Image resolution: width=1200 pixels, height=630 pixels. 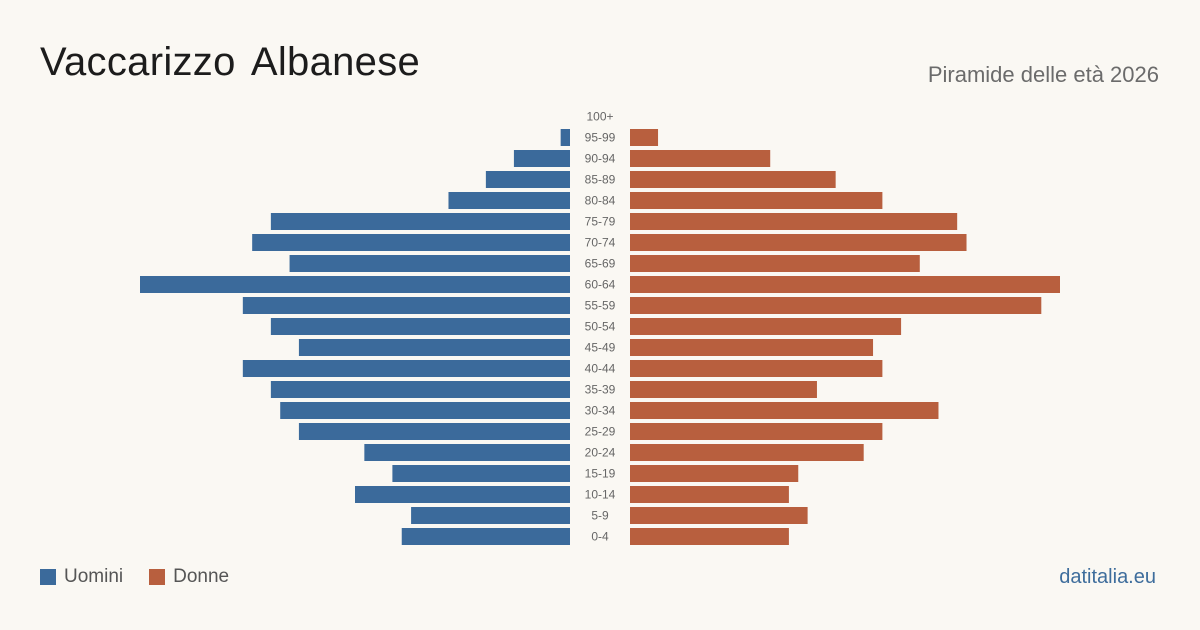 What do you see at coordinates (600, 159) in the screenshot?
I see `age-label-90-94: 90-94` at bounding box center [600, 159].